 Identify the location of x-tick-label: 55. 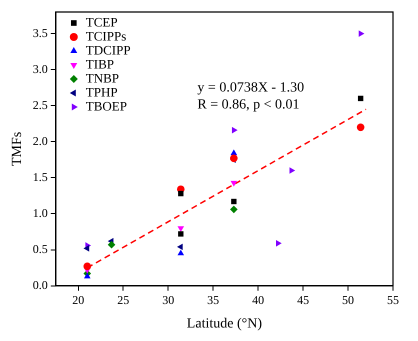
(393, 300).